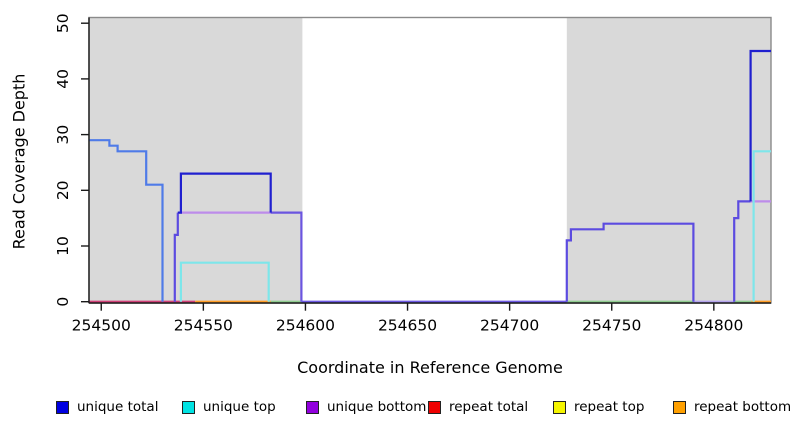 The width and height of the screenshot is (792, 432). Describe the element at coordinates (63, 79) in the screenshot. I see `y-tick-label: 40` at that location.